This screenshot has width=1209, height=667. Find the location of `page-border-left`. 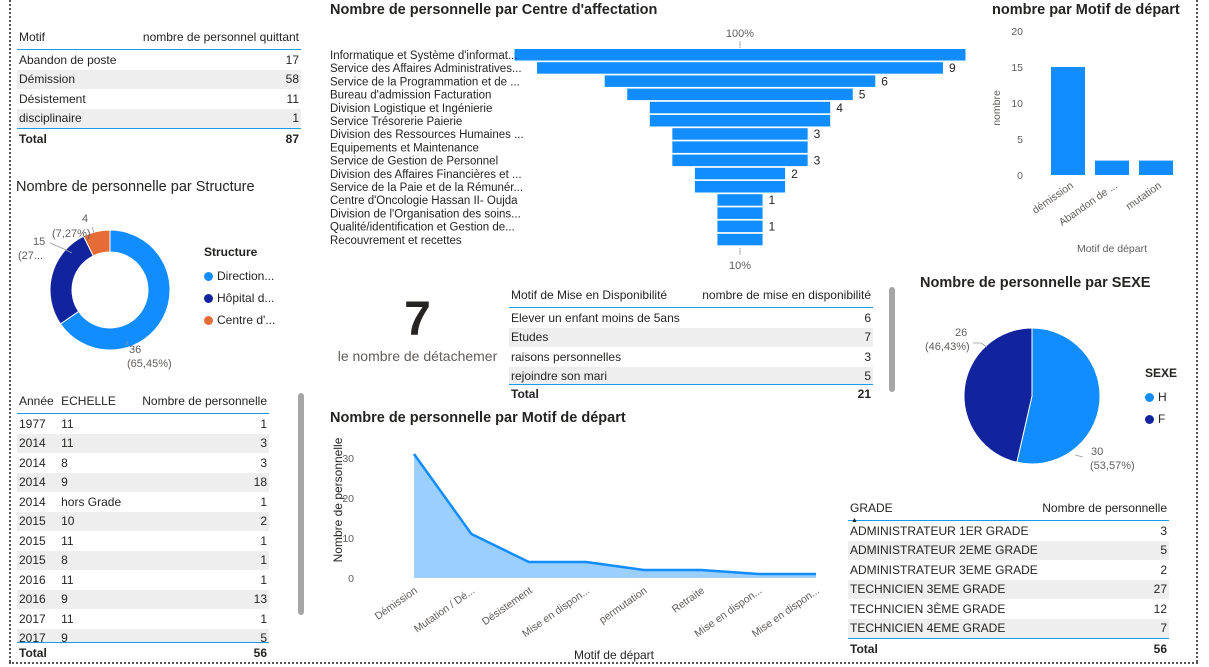

page-border-left is located at coordinates (10, 331).